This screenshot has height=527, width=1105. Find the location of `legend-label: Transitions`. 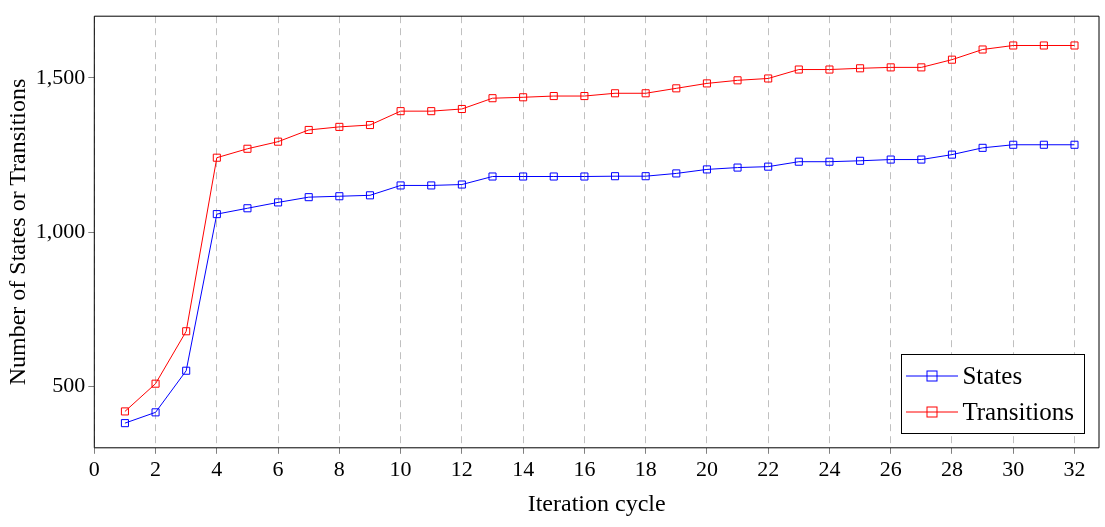

legend-label: Transitions is located at coordinates (1018, 411).